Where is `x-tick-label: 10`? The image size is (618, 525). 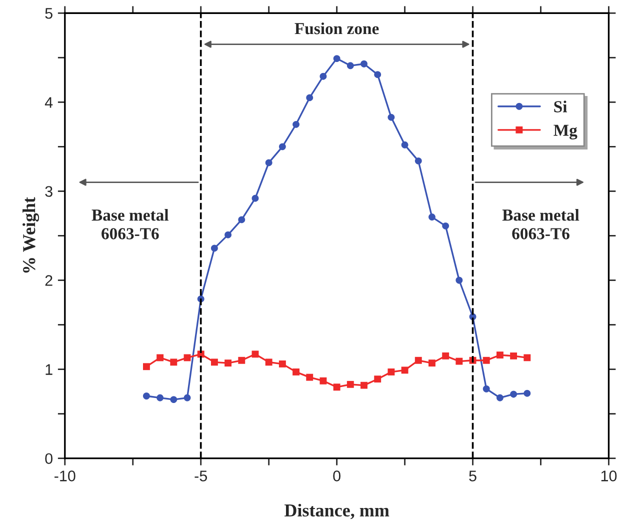 x-tick-label: 10 is located at coordinates (609, 476).